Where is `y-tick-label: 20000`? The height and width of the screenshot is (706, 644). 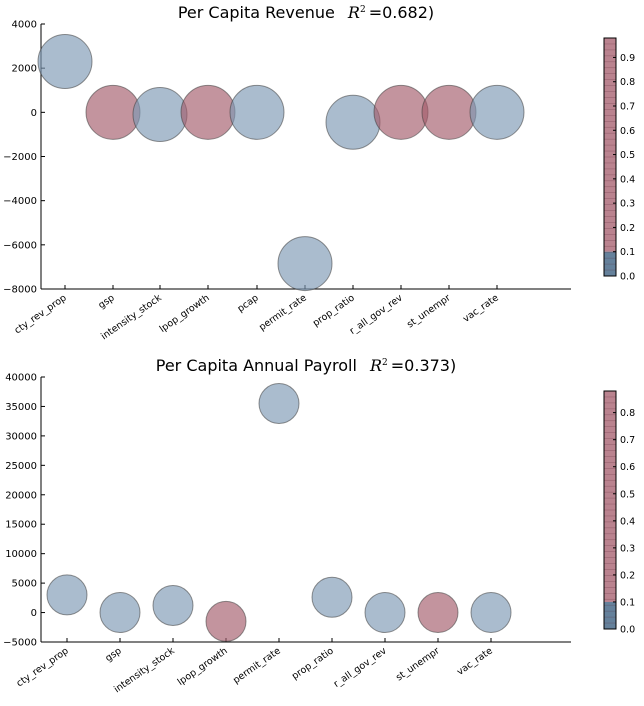 y-tick-label: 20000 is located at coordinates (21, 495).